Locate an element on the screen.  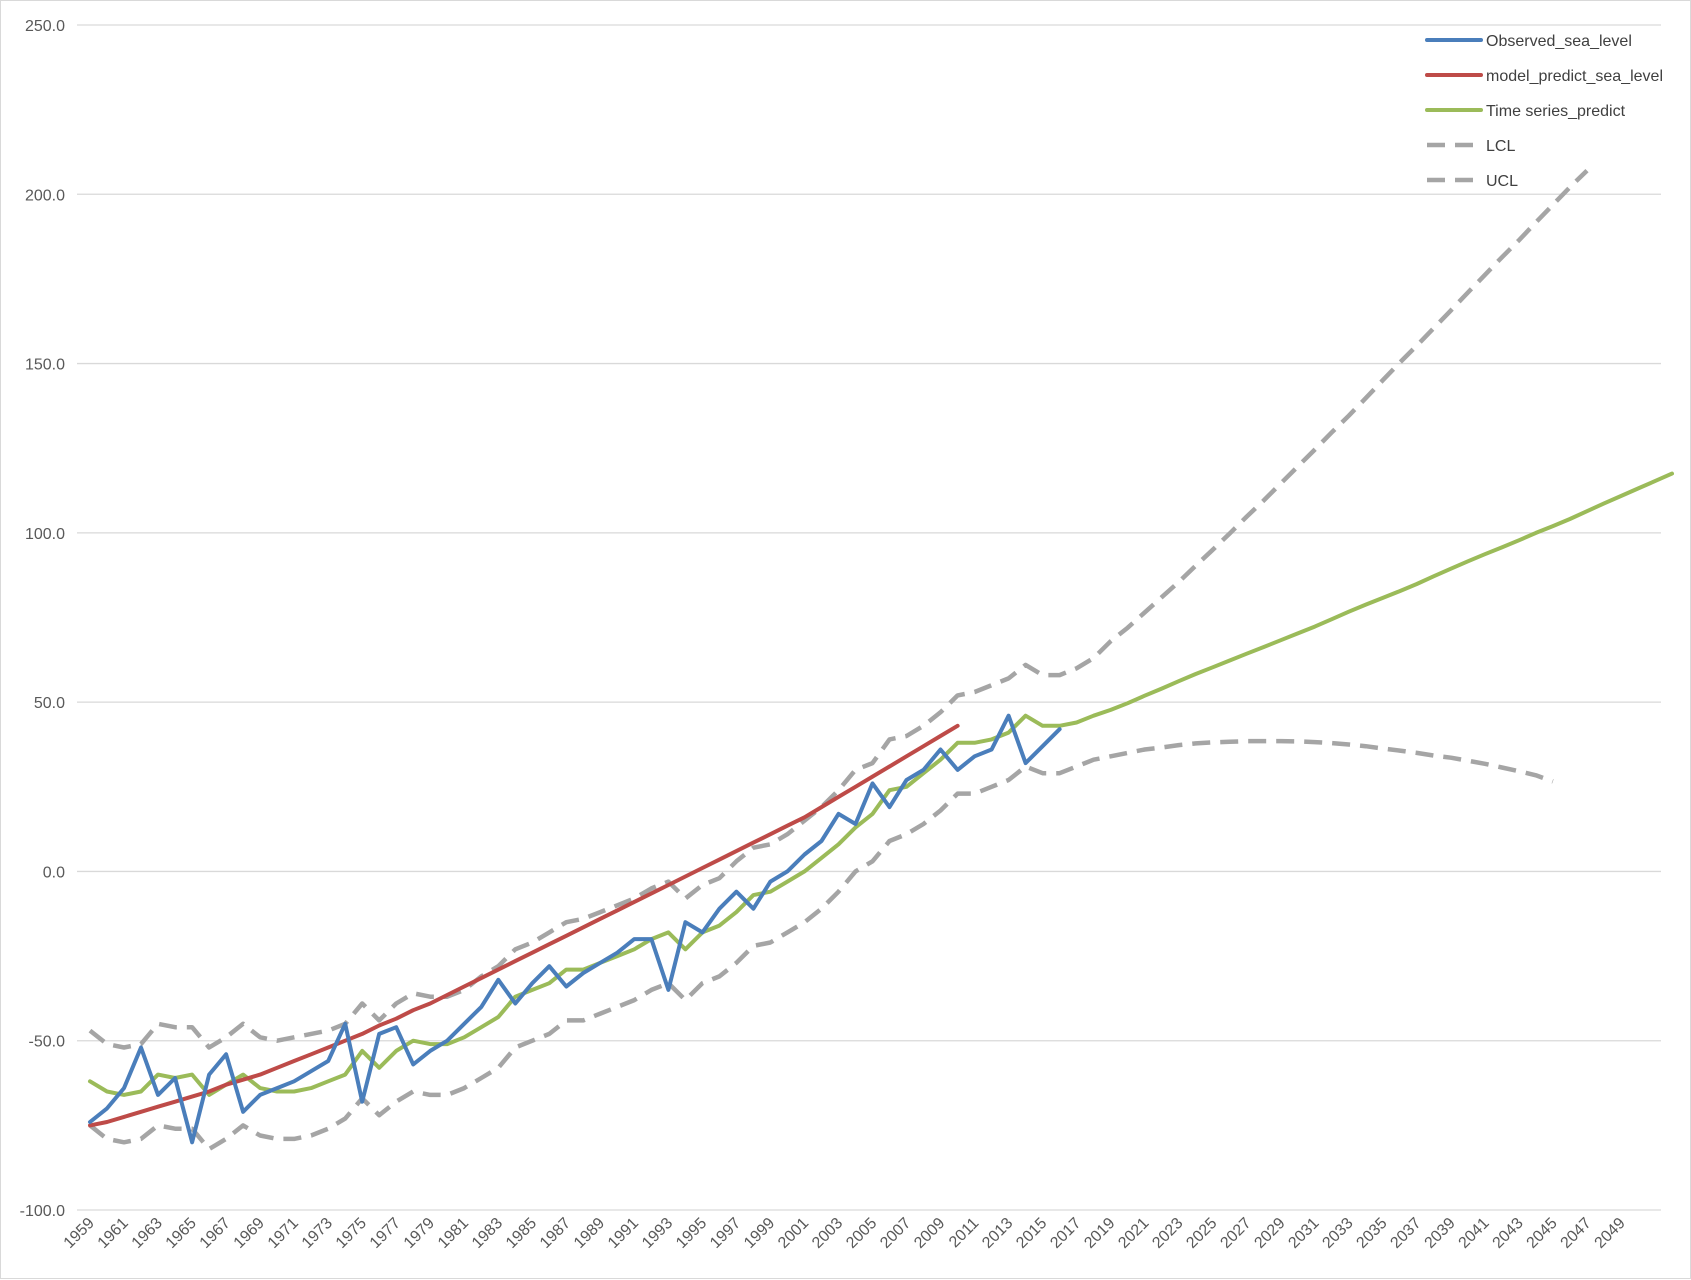
y-axis-tick-labels: 250.0 200.0 150.0 100.0 50.0 0.0 -50.0 -100.0 is located at coordinates (42, 619).